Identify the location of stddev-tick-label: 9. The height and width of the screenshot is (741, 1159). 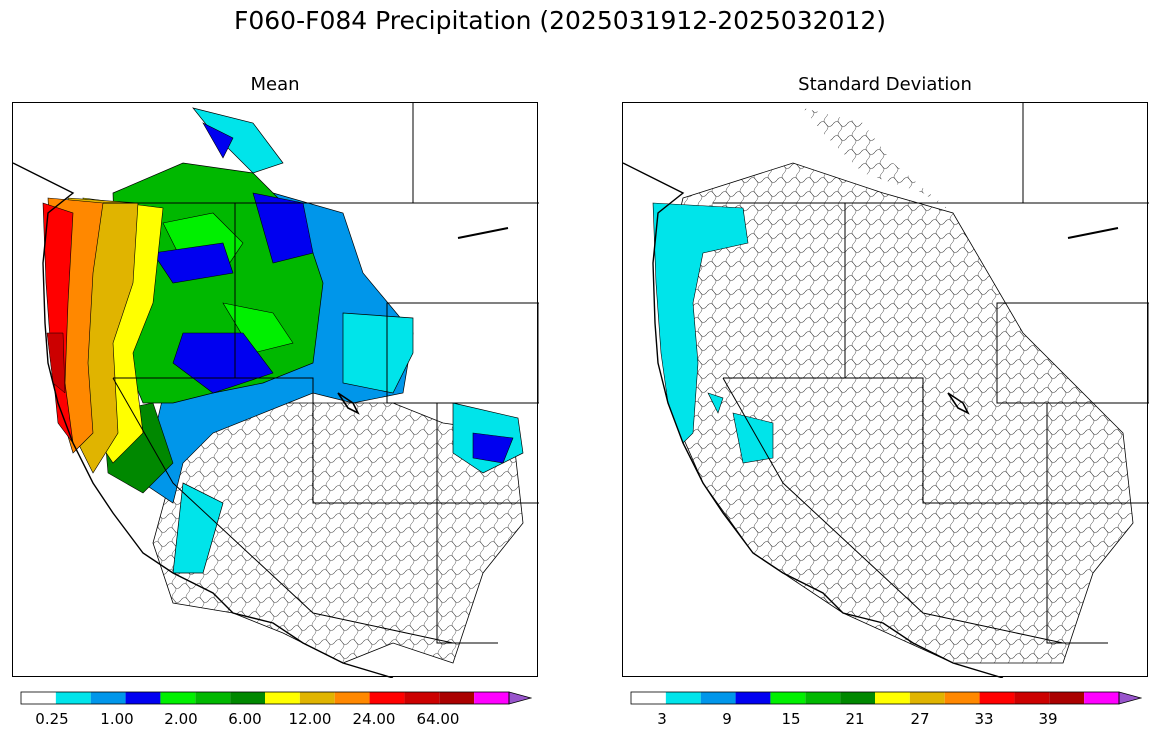
(727, 719).